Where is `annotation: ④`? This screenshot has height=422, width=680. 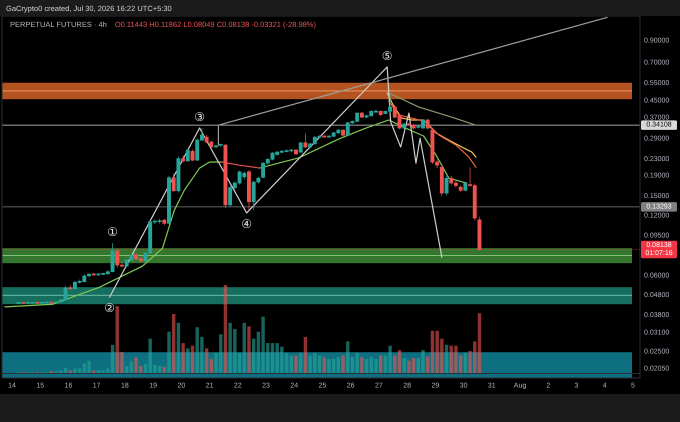 annotation: ④ is located at coordinates (246, 223).